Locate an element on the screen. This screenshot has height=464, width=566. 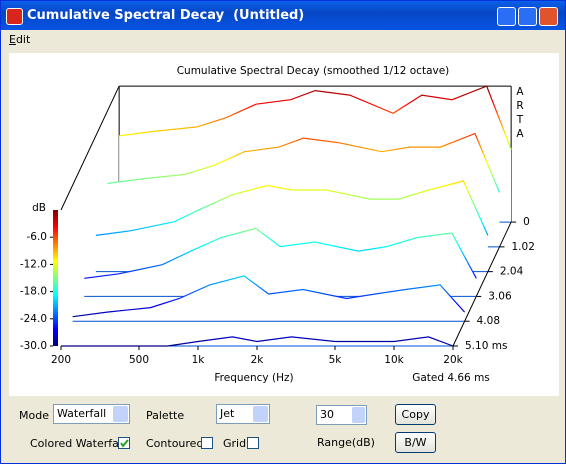
x-tick-label: 200 is located at coordinates (61, 360).